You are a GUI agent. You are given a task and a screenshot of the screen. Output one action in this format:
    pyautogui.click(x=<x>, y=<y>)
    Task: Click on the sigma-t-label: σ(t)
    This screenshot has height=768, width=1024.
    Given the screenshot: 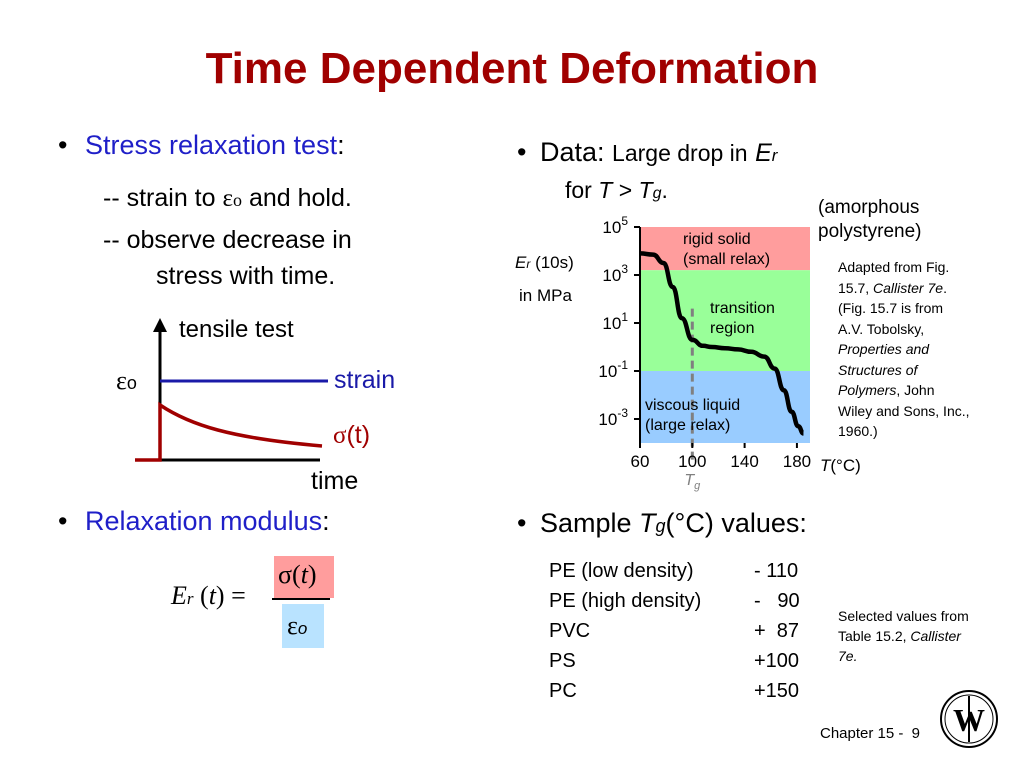 What is the action you would take?
    pyautogui.click(x=351, y=435)
    